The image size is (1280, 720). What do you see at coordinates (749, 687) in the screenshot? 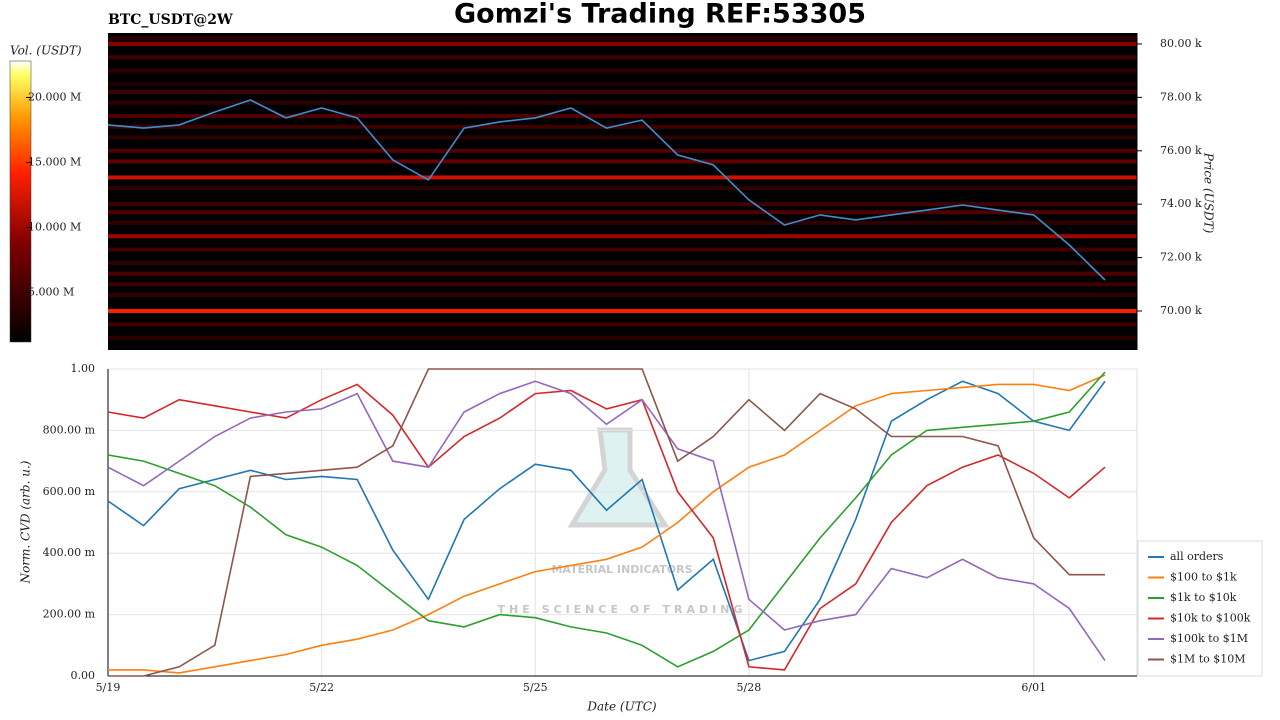
I see `x-tick-label: 5/28` at bounding box center [749, 687].